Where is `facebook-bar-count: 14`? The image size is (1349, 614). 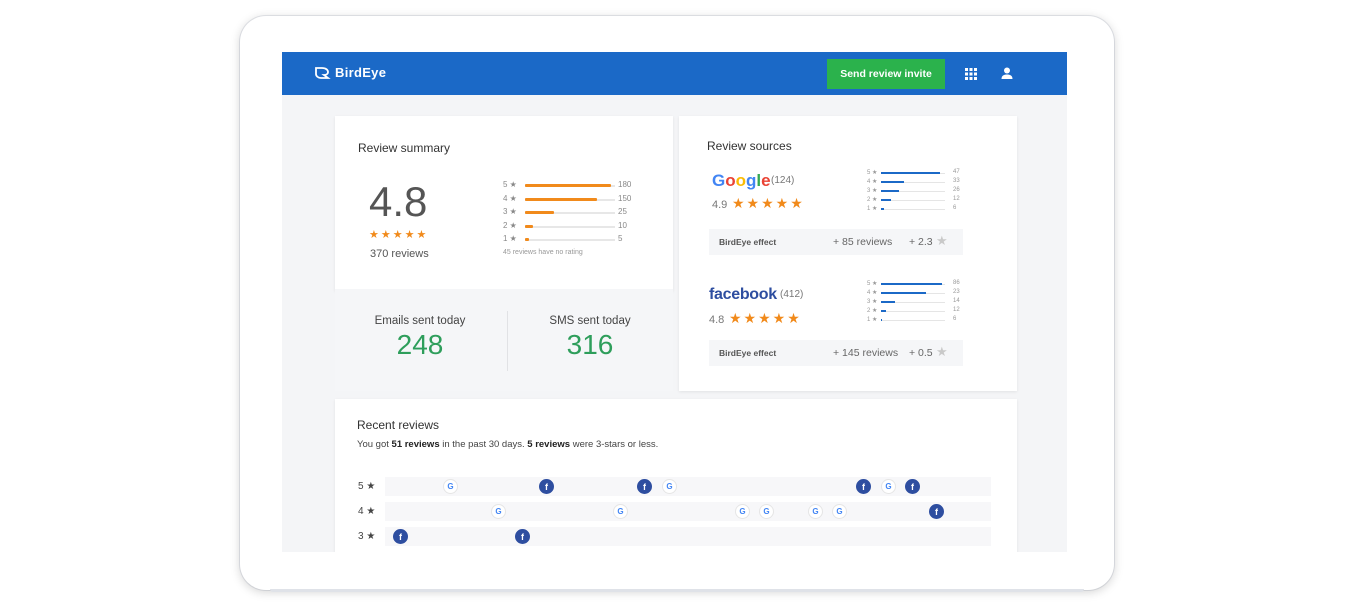
facebook-bar-count: 14 is located at coordinates (956, 301).